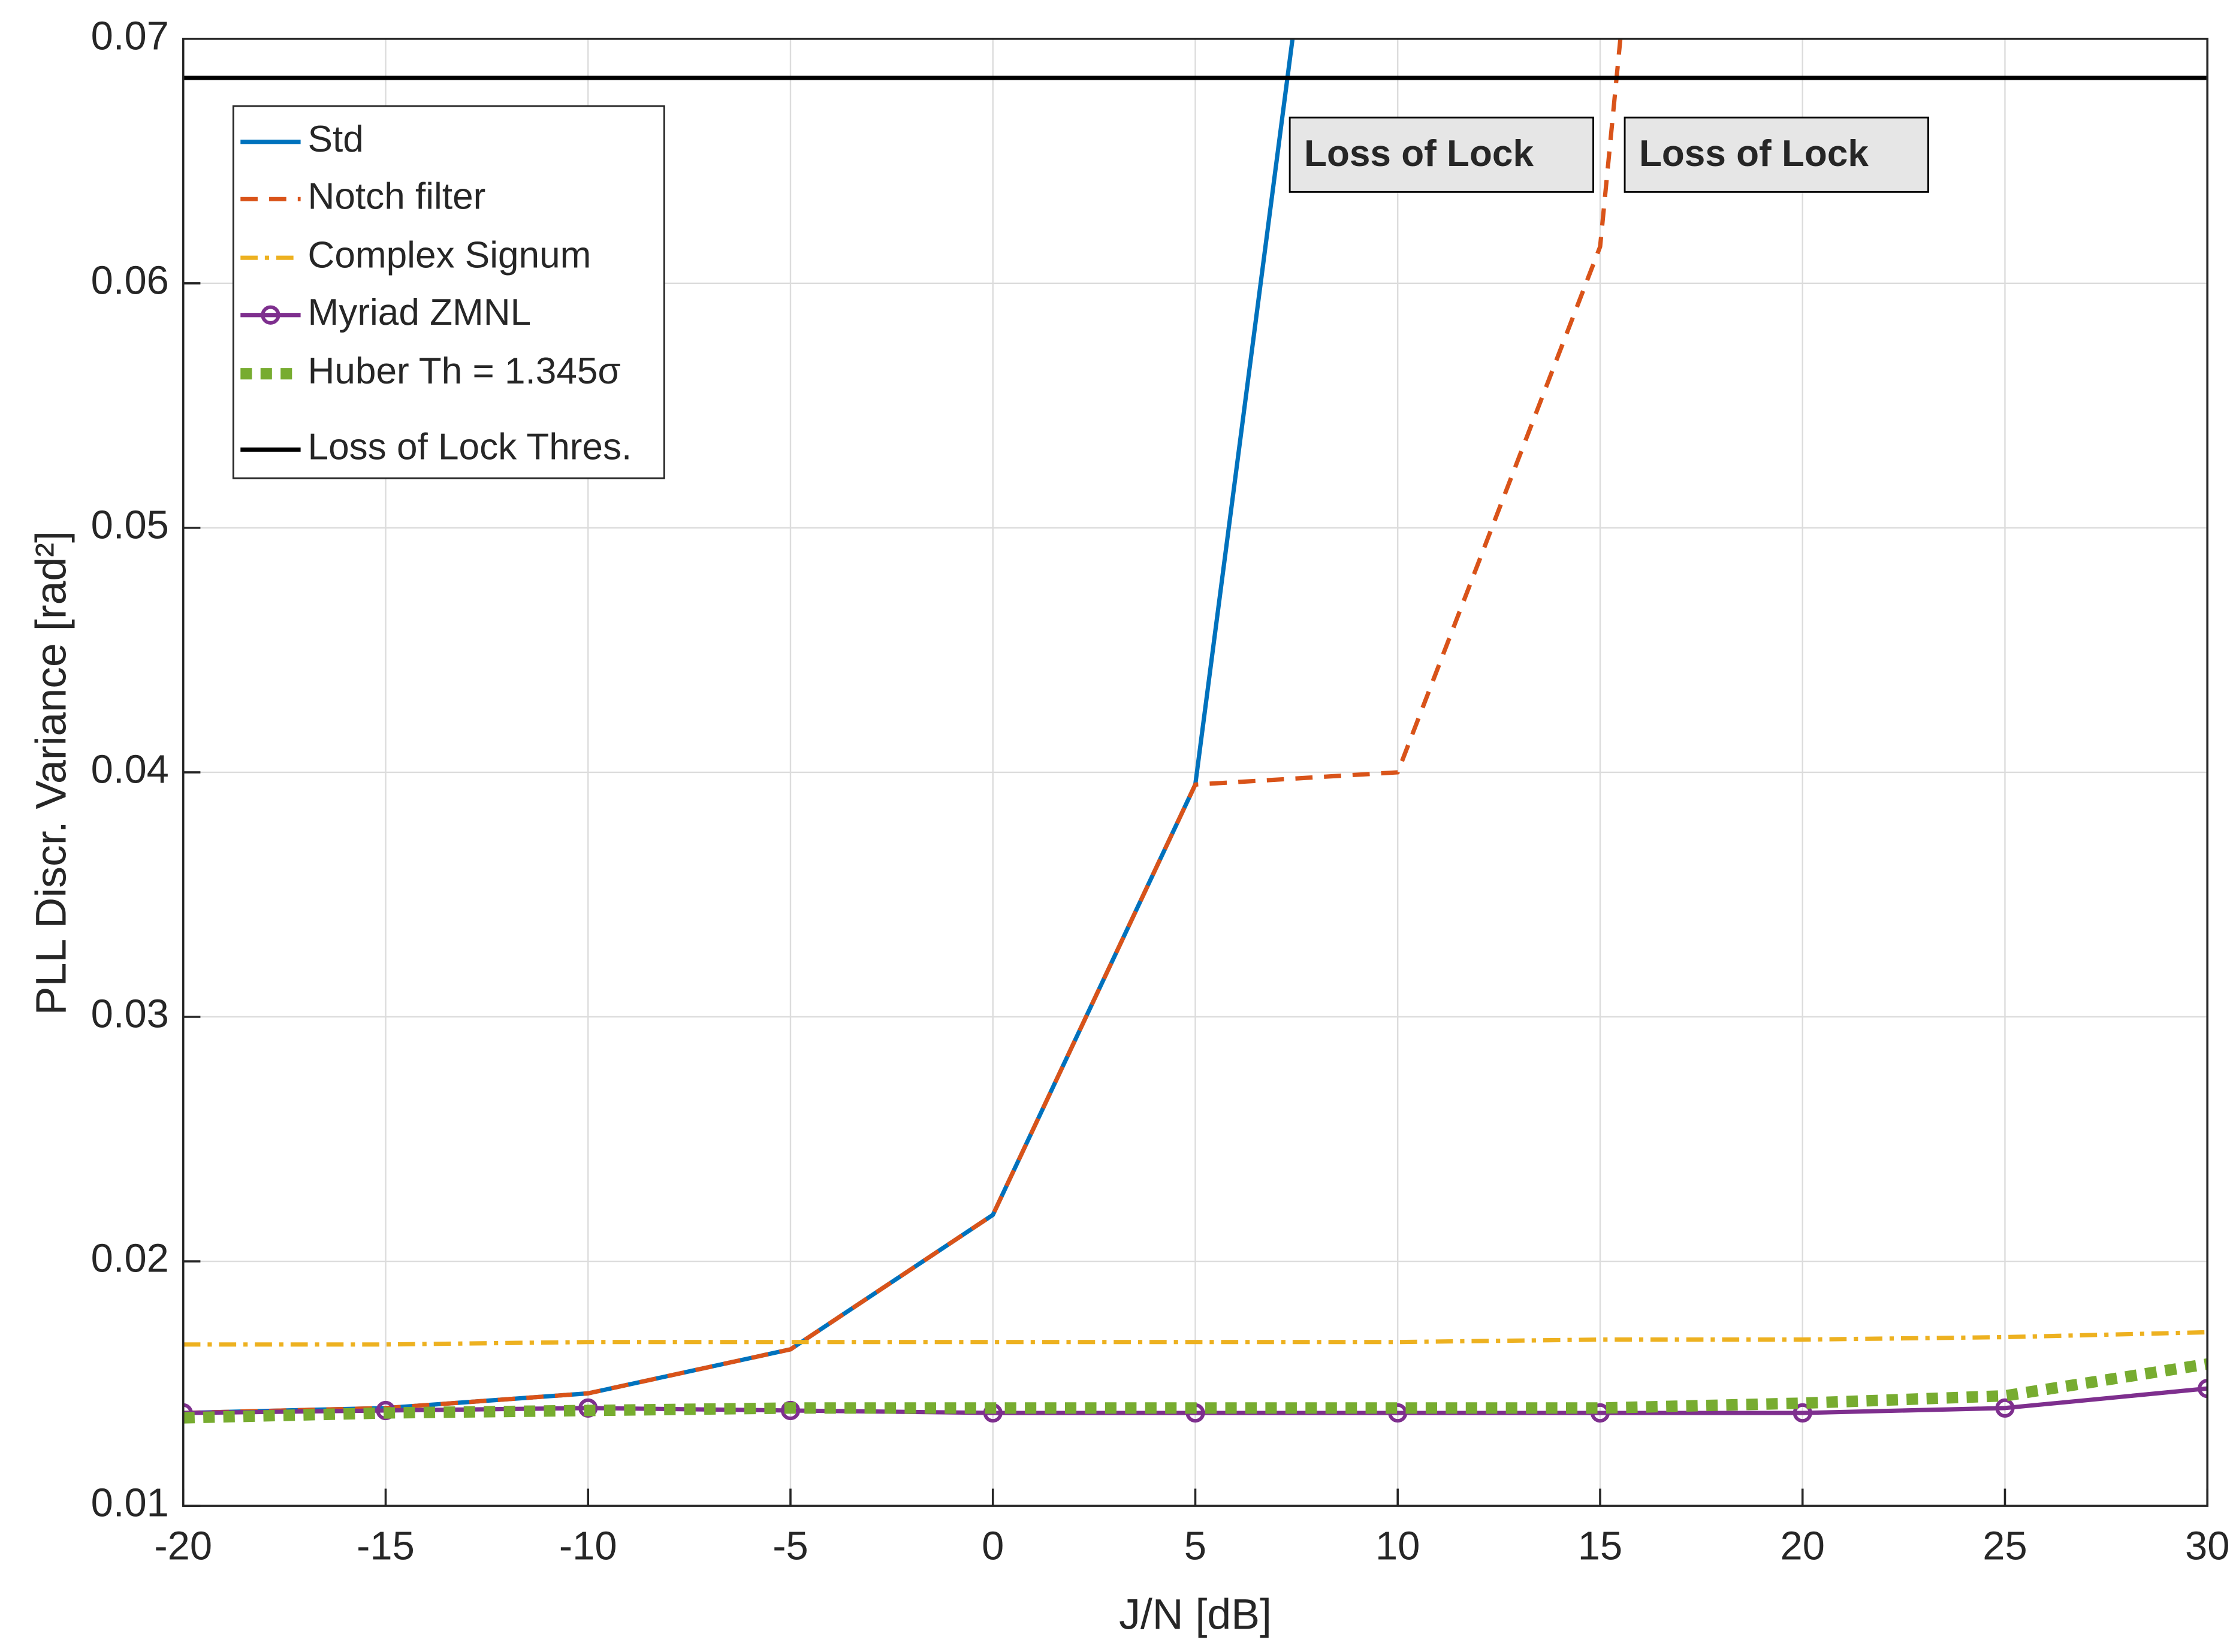  What do you see at coordinates (420, 312) in the screenshot?
I see `legend-label: Myriad ZMNL` at bounding box center [420, 312].